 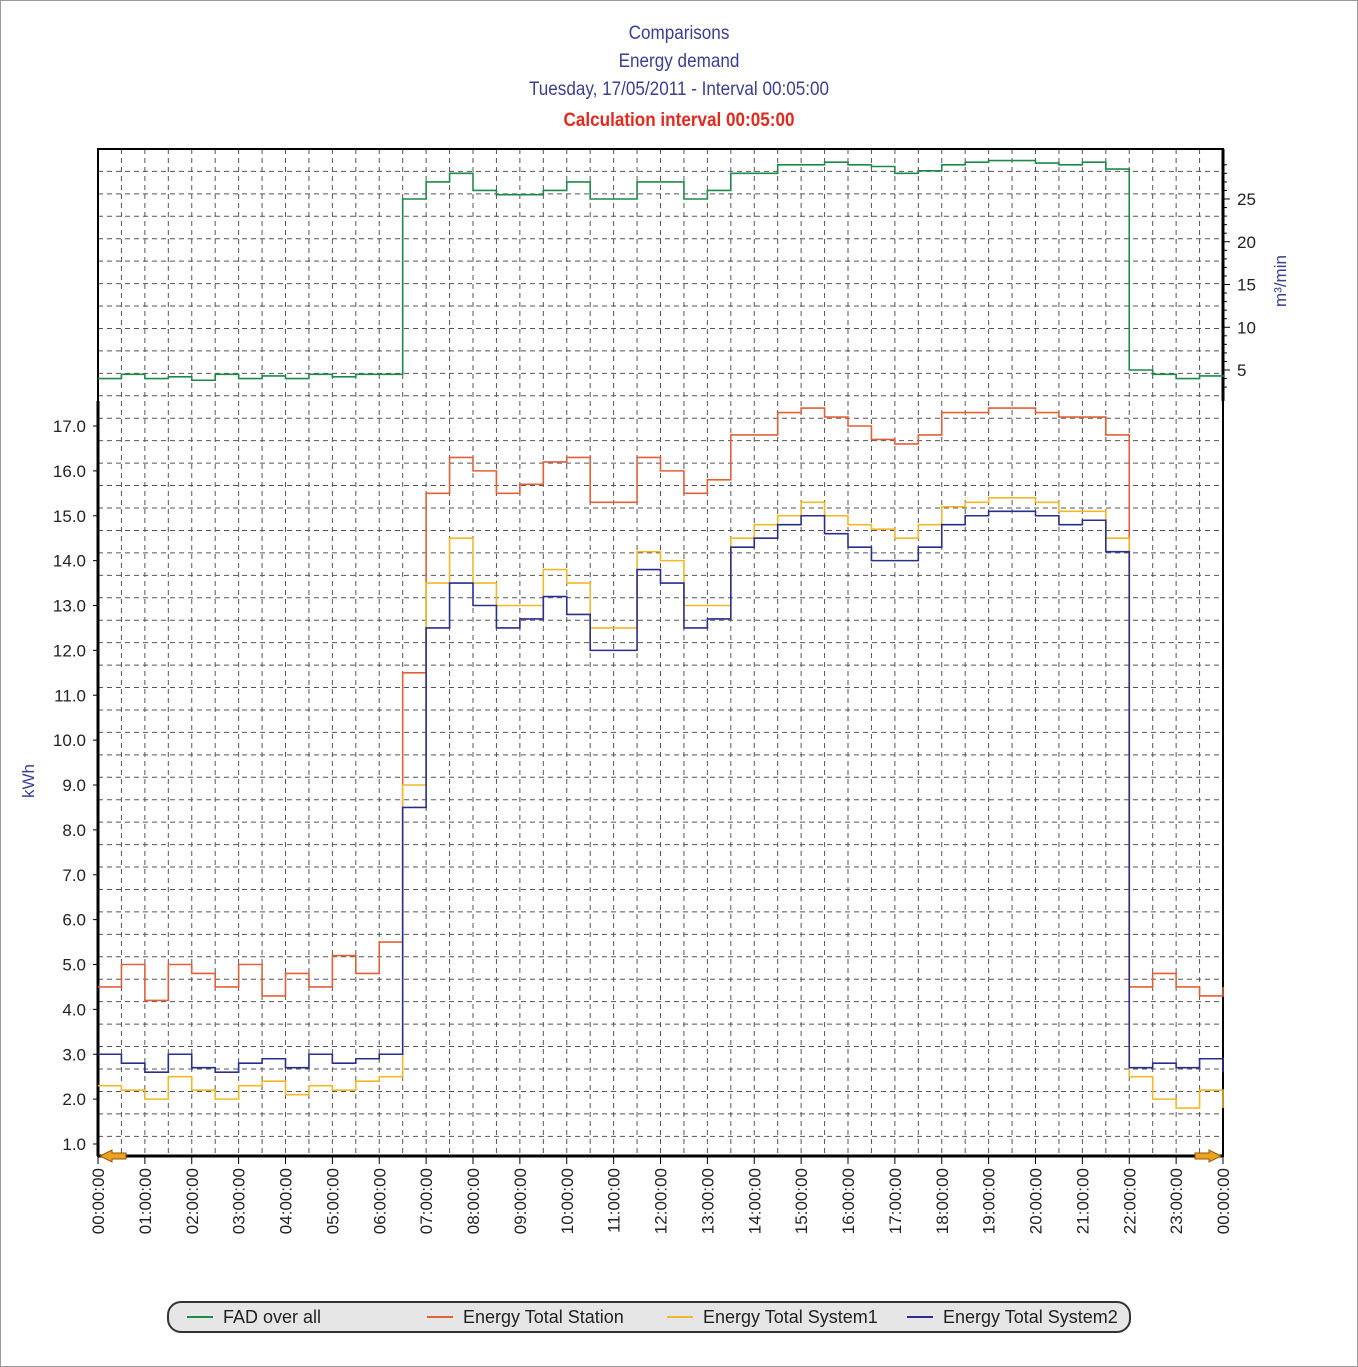 What do you see at coordinates (614, 1200) in the screenshot?
I see `x-tick-label: 11:00:00` at bounding box center [614, 1200].